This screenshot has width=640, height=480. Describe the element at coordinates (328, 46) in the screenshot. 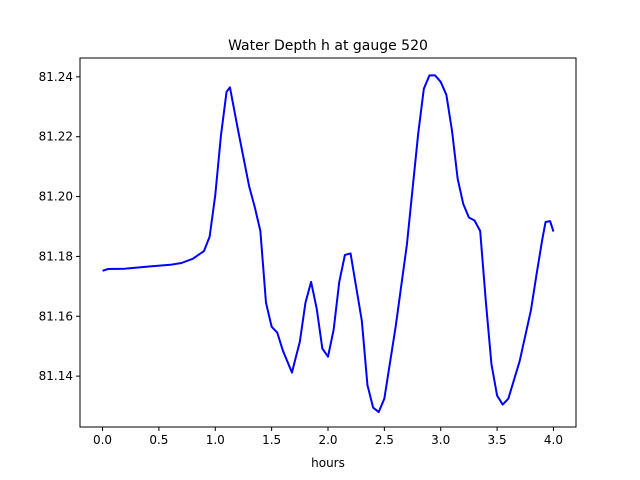

I see `chart-title: Water Depth h at gauge 520` at that location.